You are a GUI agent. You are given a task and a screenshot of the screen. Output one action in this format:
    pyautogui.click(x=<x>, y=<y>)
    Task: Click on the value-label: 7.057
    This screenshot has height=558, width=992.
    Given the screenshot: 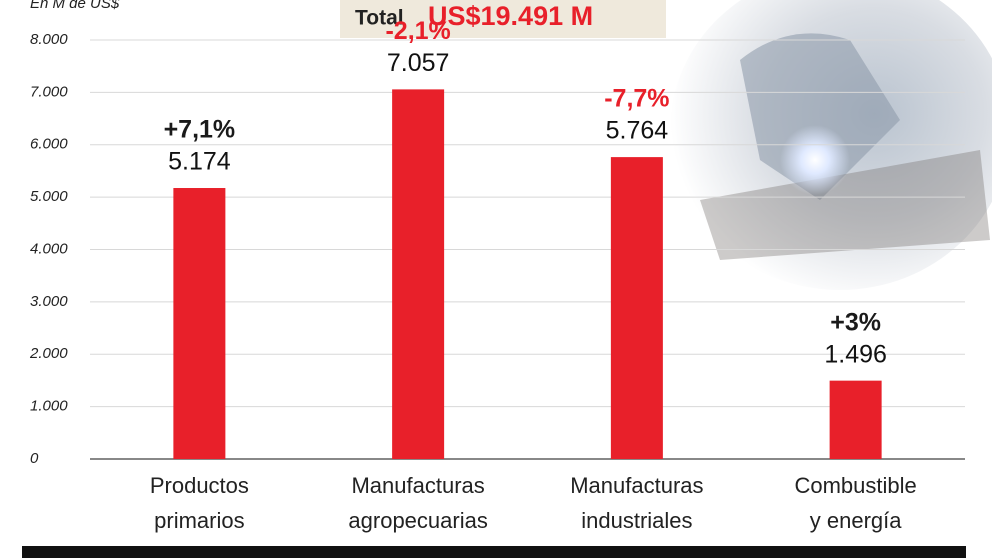 What is the action you would take?
    pyautogui.click(x=418, y=63)
    